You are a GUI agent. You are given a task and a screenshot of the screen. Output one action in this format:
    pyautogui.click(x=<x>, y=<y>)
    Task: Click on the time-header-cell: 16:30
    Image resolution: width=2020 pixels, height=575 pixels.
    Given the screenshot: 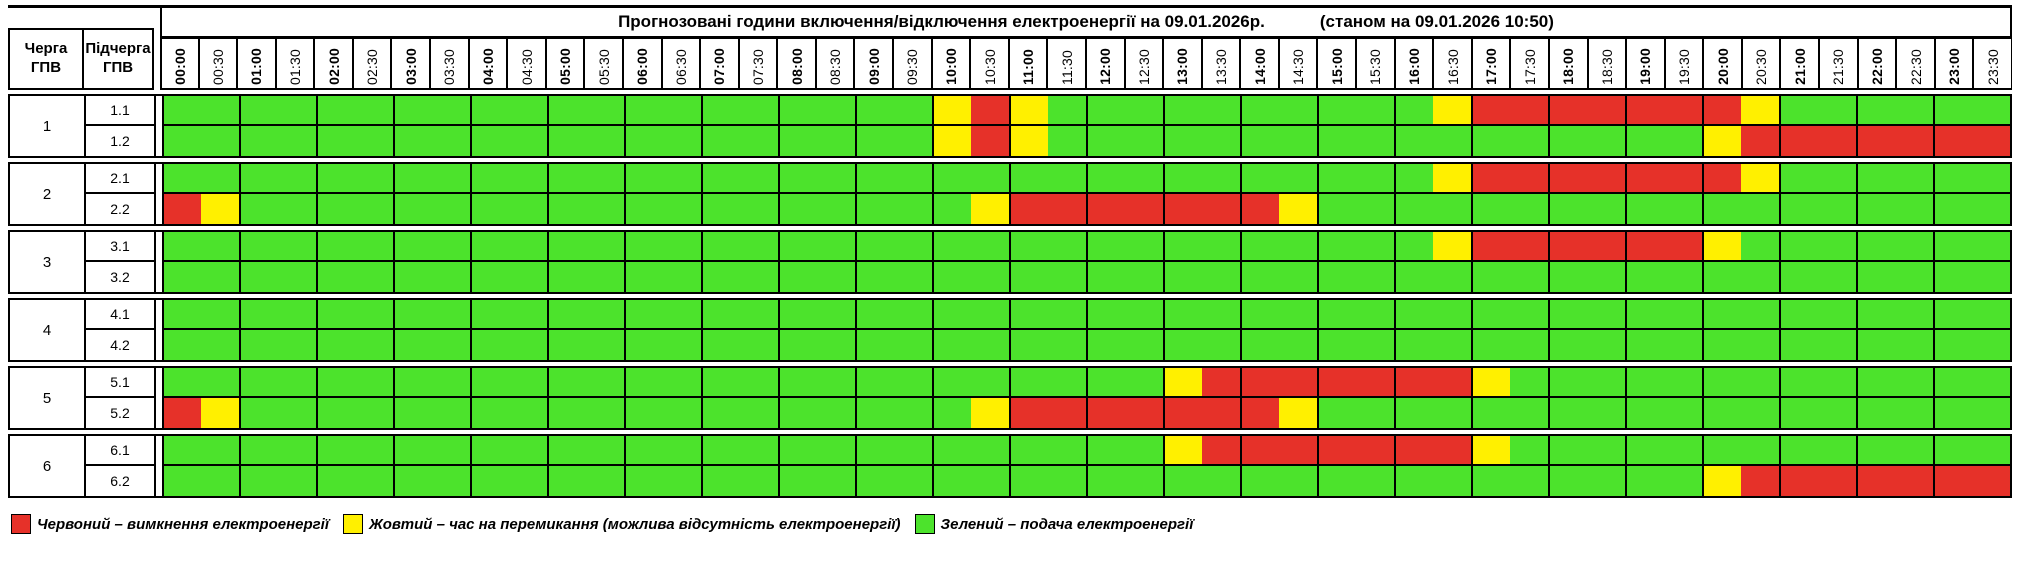 What is the action you would take?
    pyautogui.click(x=1452, y=64)
    